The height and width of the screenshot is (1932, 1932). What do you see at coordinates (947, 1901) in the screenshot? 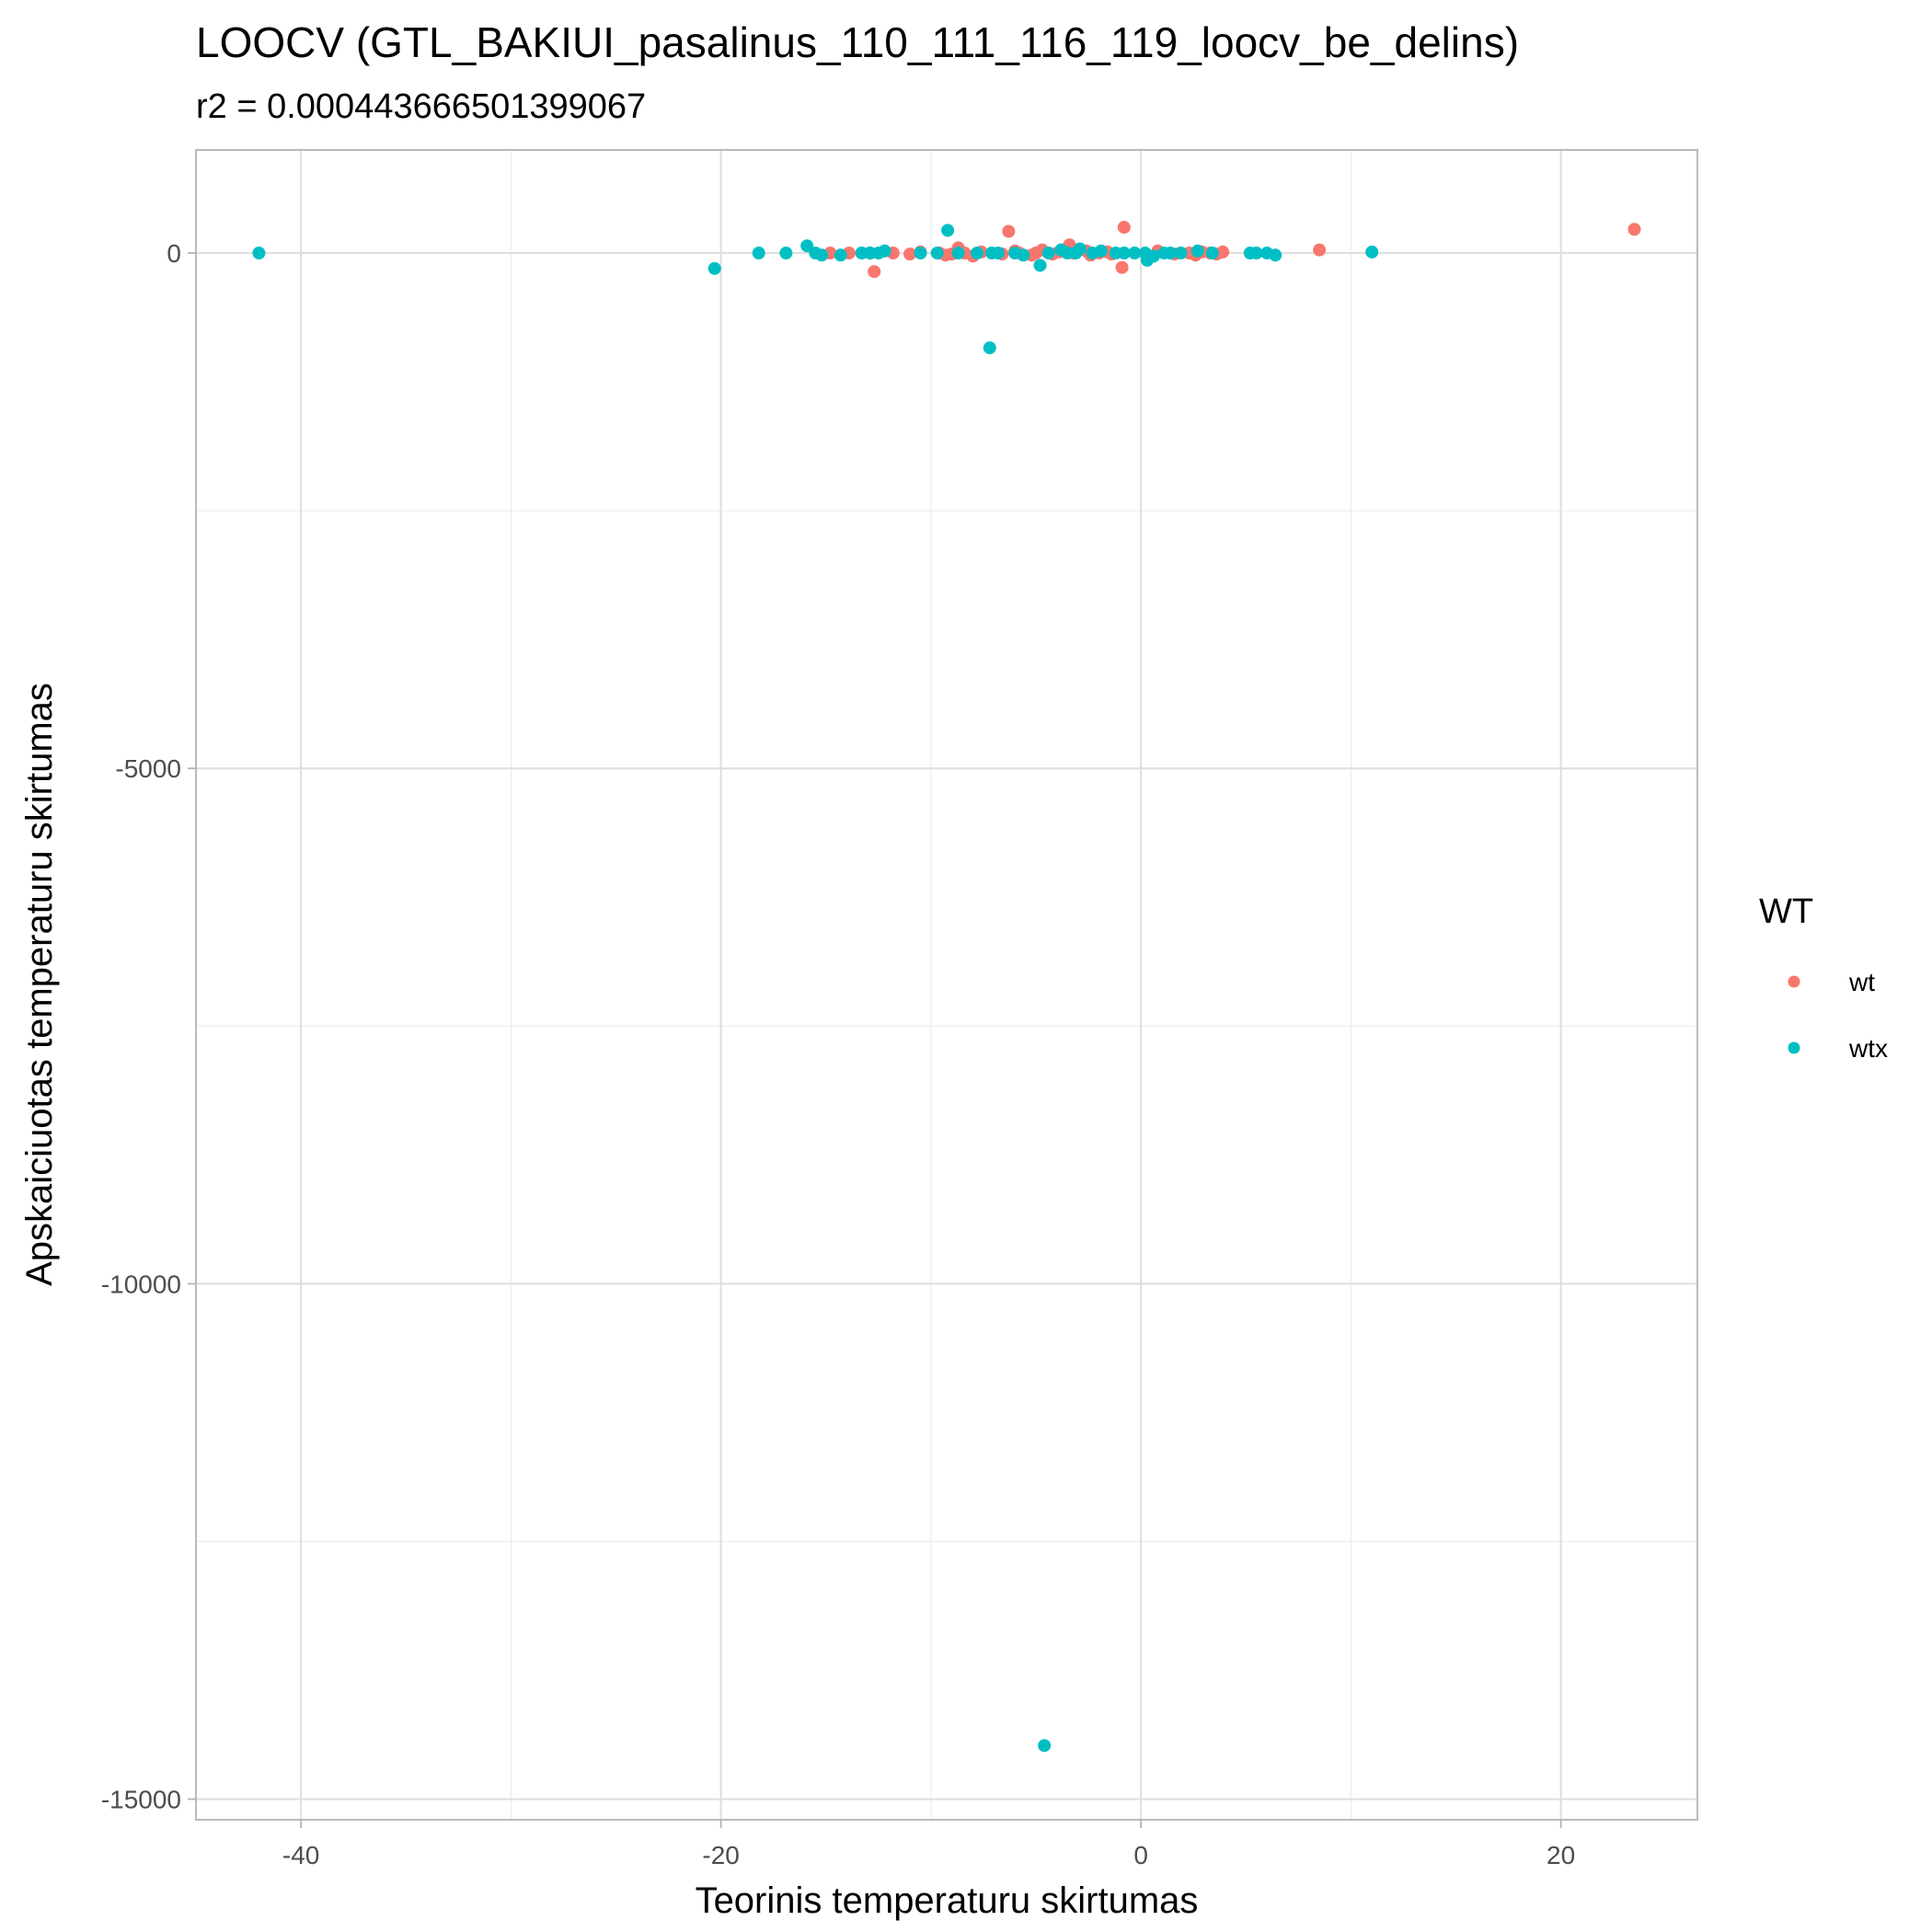
I see `x-axis-label: Teorinis temperaturu skirtumas` at bounding box center [947, 1901].